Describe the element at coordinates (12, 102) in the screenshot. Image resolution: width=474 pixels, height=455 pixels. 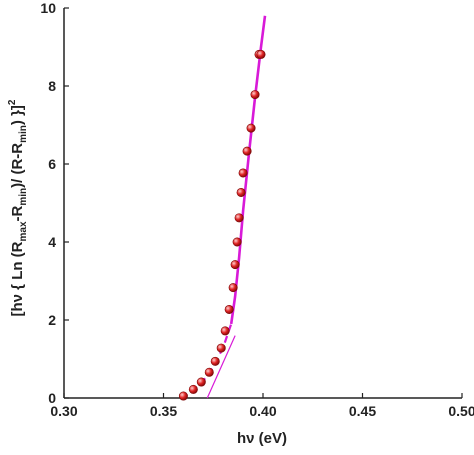
I see `y-title-superscript: 2` at that location.